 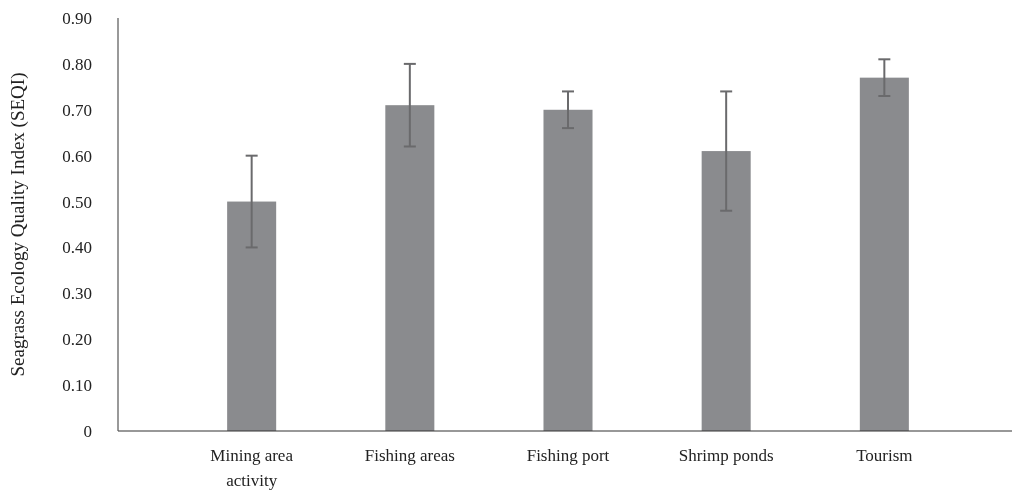 I want to click on y-tick-label: 0.20, so click(x=77, y=340).